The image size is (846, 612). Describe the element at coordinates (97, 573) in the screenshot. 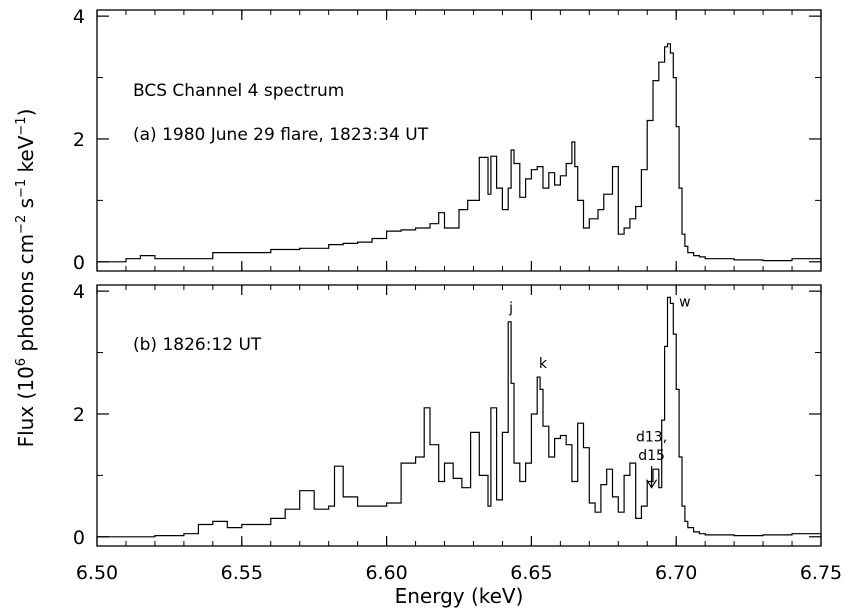

I see `x-tick-label: 6.50` at that location.